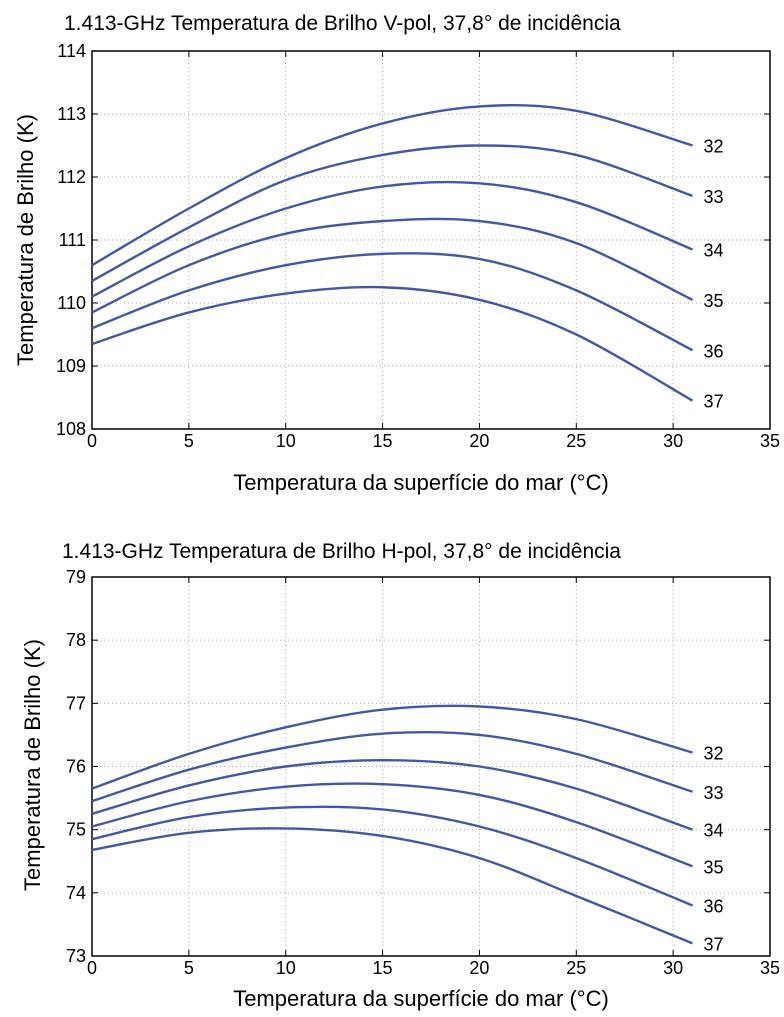 This screenshot has height=1017, width=784. Describe the element at coordinates (76, 893) in the screenshot. I see `y-tick-label: 74` at that location.